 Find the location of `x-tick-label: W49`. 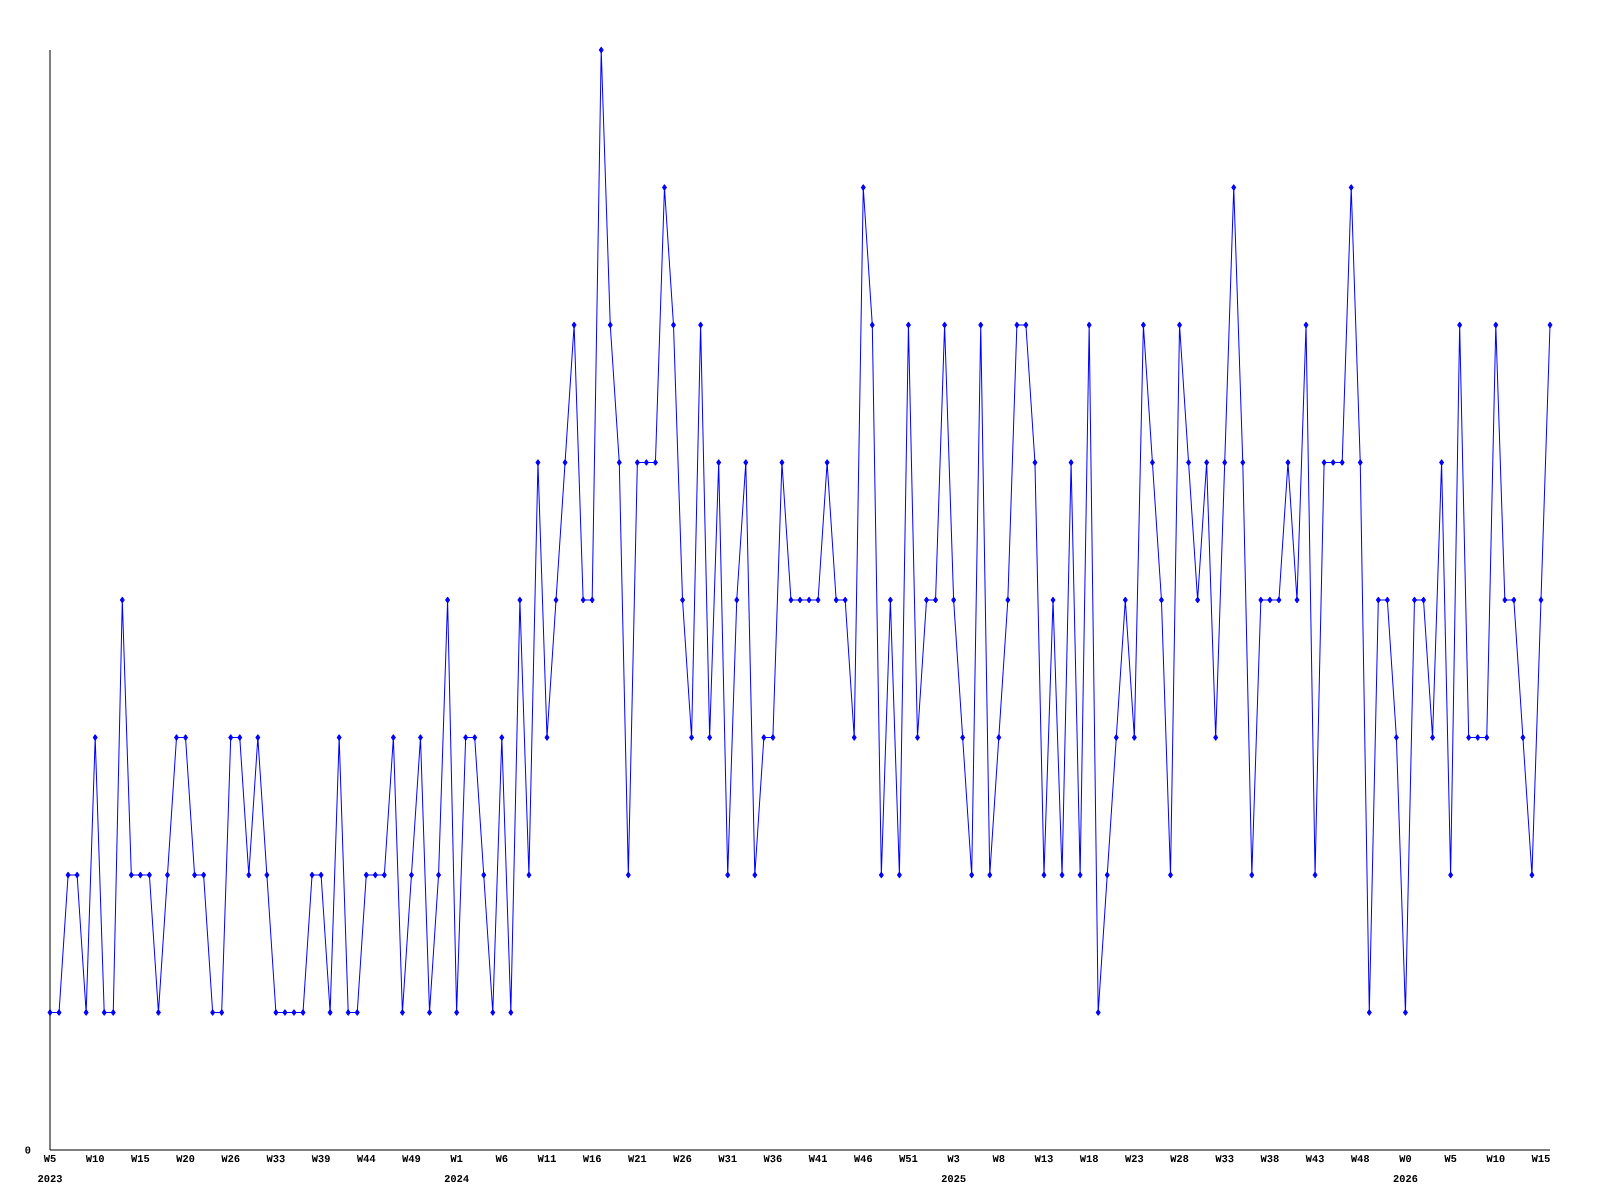

x-tick-label: W49 is located at coordinates (411, 1159).